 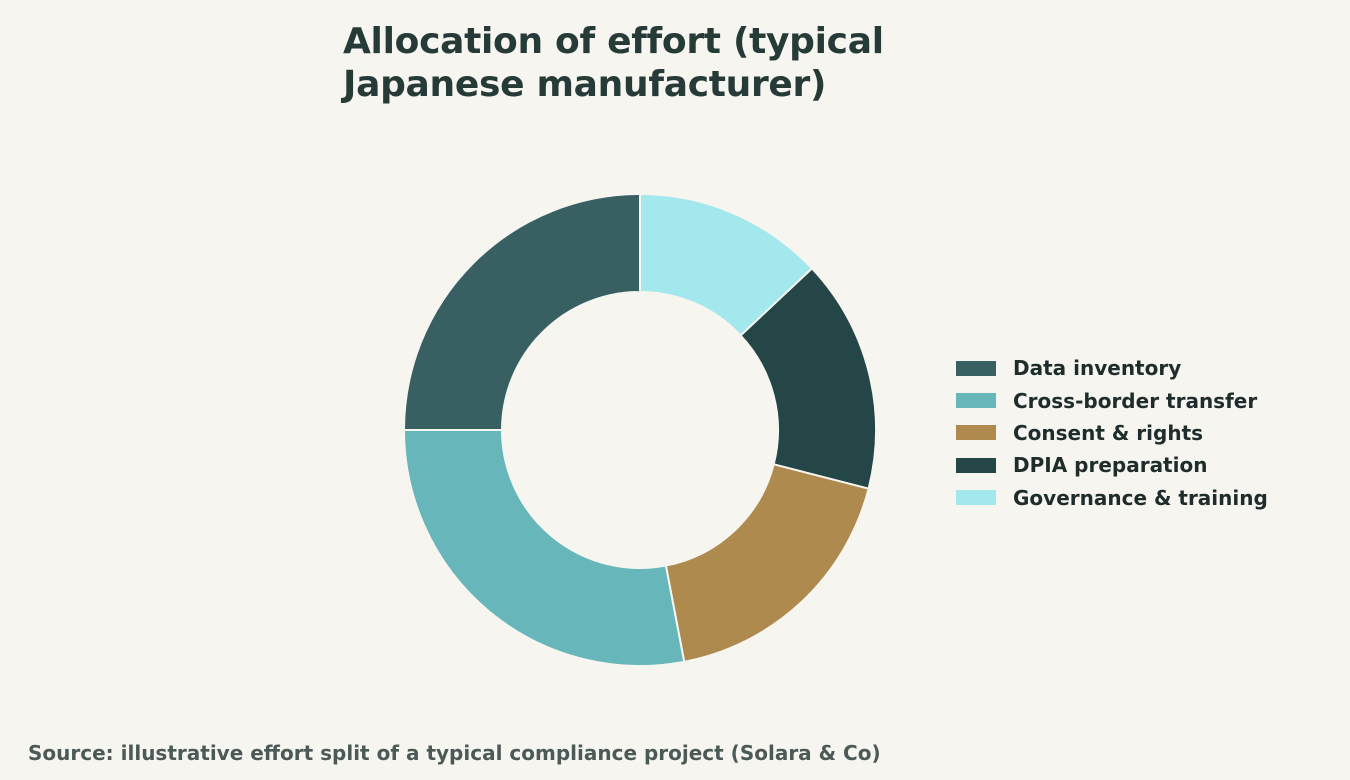 What do you see at coordinates (767, 563) in the screenshot?
I see `slice-consent-rights` at bounding box center [767, 563].